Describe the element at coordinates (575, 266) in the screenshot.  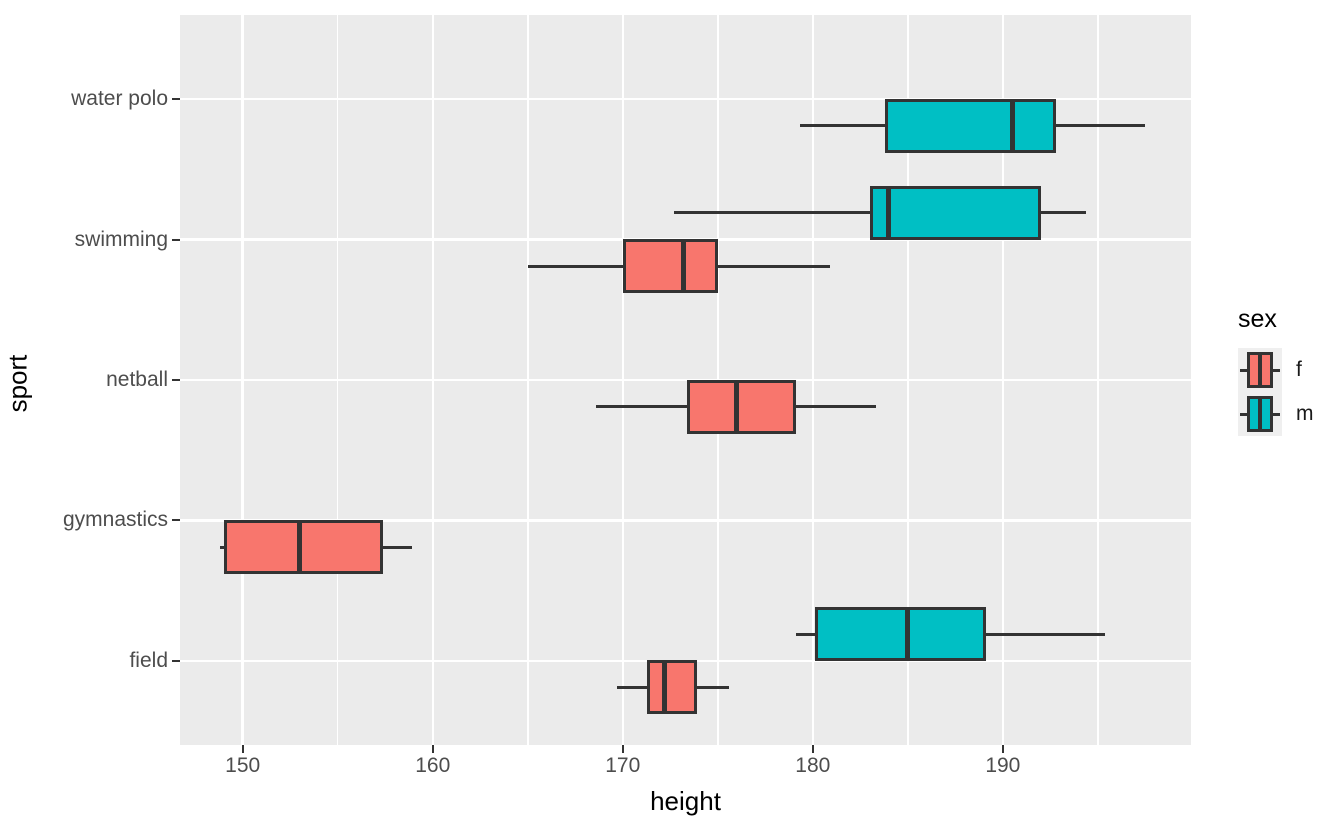
I see `boxplot-swimming-f-lower-whisker` at that location.